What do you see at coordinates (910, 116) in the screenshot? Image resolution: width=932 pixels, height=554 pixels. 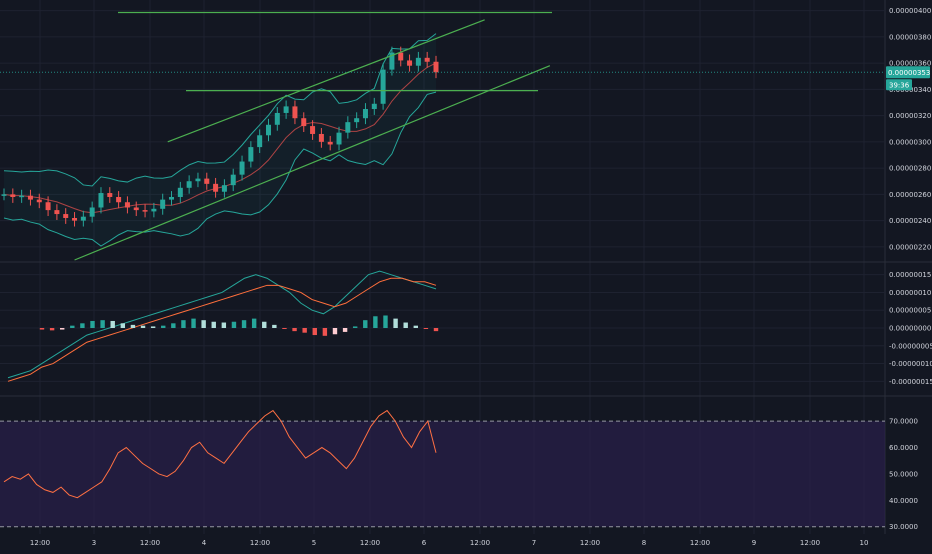 I see `price-tick-label: 0.00000320` at bounding box center [910, 116].